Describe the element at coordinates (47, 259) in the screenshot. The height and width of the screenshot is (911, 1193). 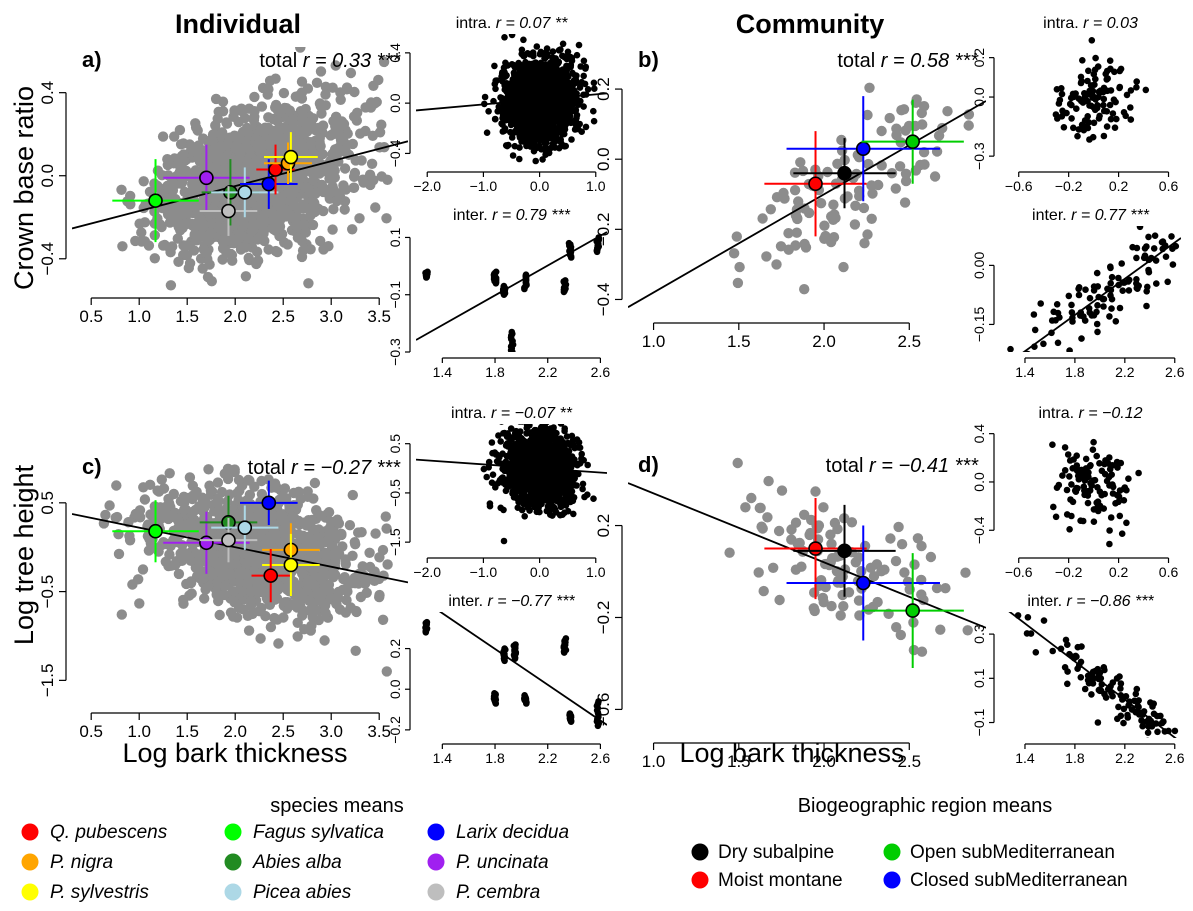
I see `y-tick-label: −0.4` at that location.